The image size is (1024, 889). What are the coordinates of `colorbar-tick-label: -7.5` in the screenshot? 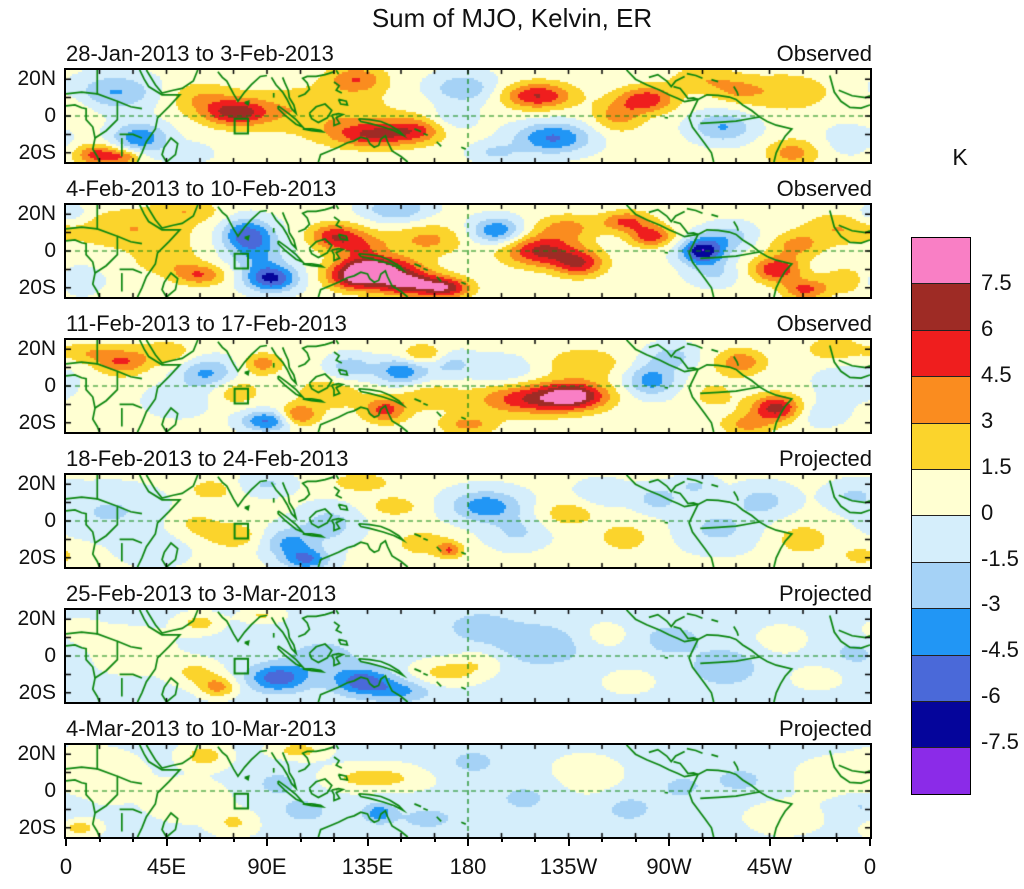 It's located at (1000, 741).